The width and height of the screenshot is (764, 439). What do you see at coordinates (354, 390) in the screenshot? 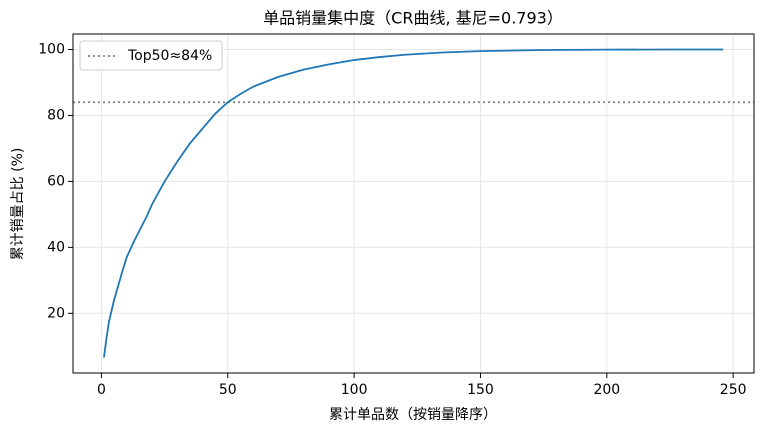
I see `x-tick-label: 100` at bounding box center [354, 390].